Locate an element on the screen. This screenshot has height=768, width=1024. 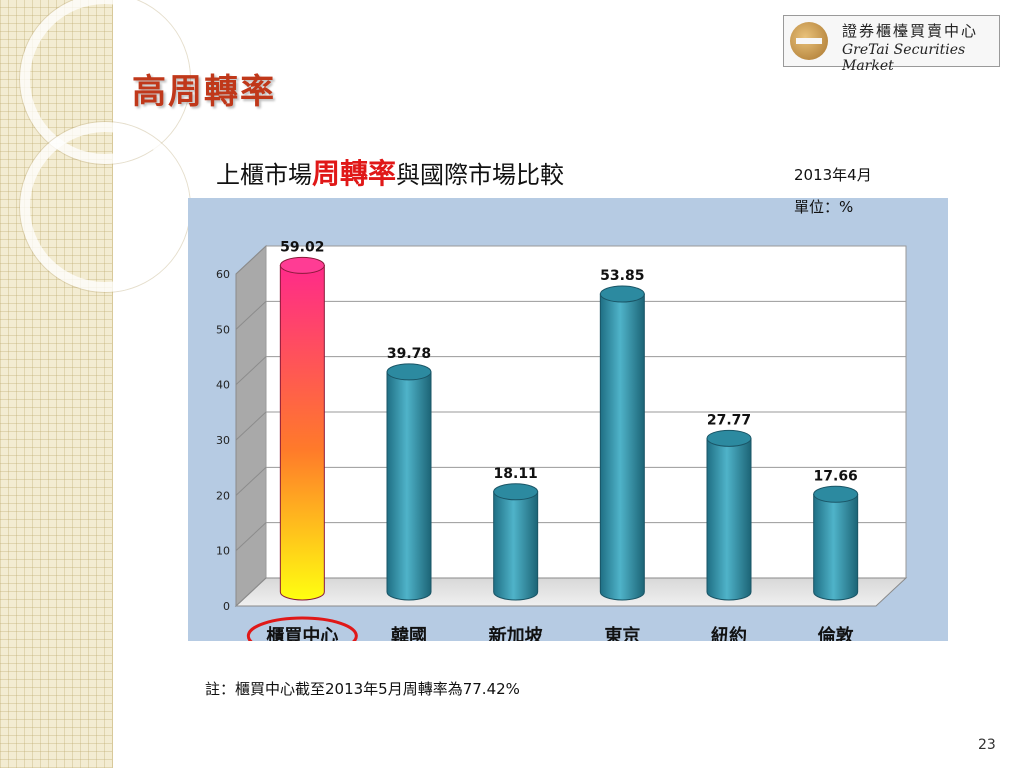
y-tick-label: 20 is located at coordinates (223, 495).